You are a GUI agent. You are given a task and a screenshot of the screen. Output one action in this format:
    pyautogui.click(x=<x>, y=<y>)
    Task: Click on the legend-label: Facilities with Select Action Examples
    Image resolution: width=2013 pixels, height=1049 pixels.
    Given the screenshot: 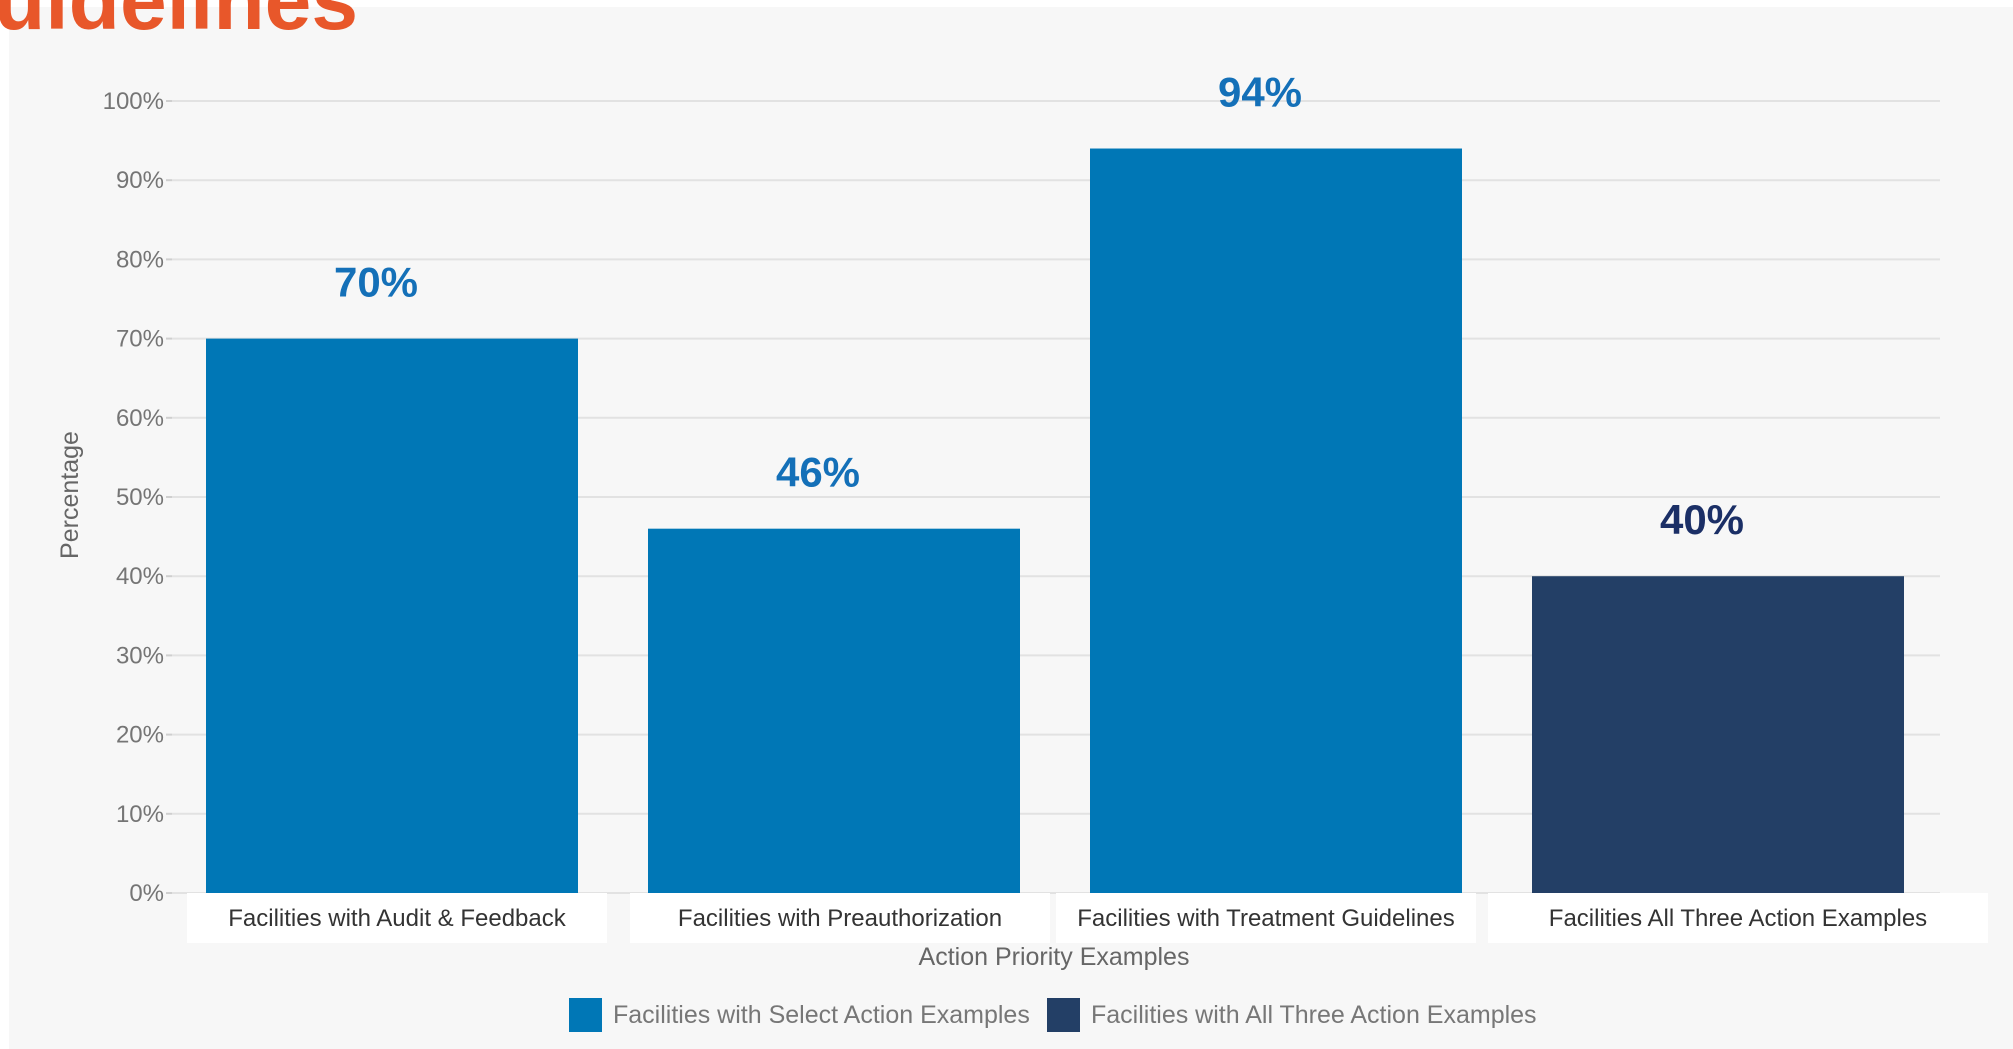 What is the action you would take?
    pyautogui.click(x=821, y=1015)
    